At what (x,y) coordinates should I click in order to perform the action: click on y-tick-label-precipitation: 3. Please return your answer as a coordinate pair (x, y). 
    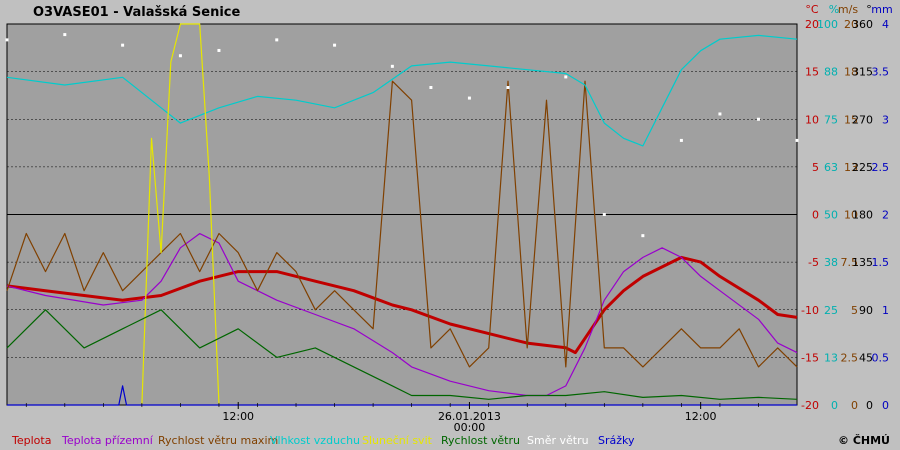
    Looking at the image, I should click on (885, 119).